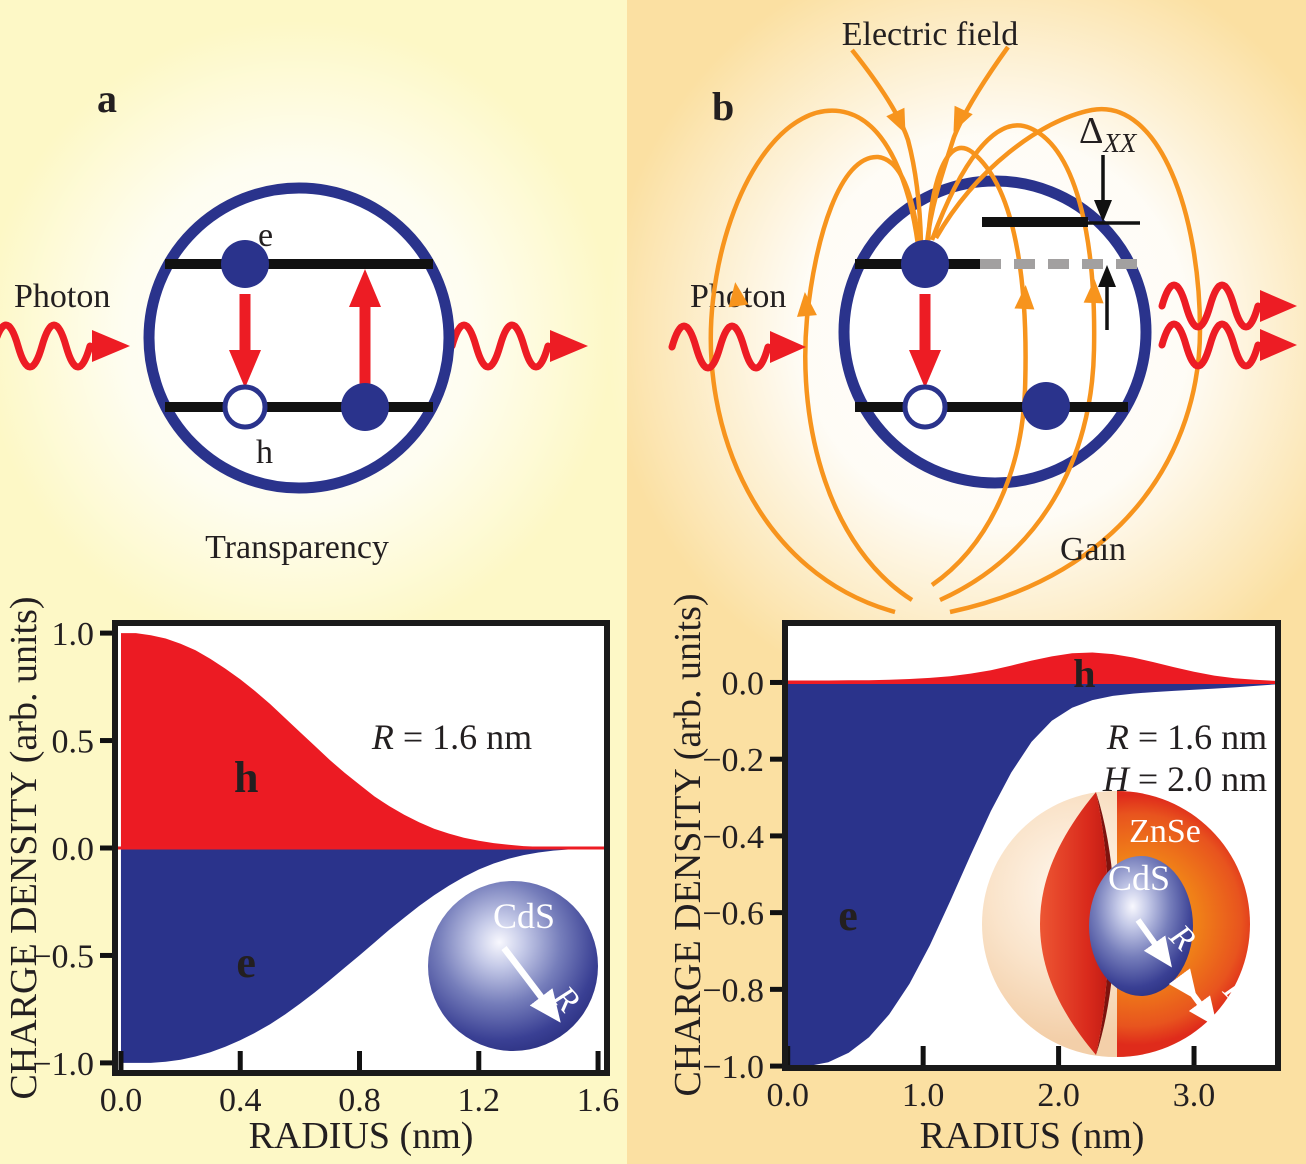 Image resolution: width=1306 pixels, height=1164 pixels. Describe the element at coordinates (1165, 831) in the screenshot. I see `znse-shell-label: ZnSe` at that location.